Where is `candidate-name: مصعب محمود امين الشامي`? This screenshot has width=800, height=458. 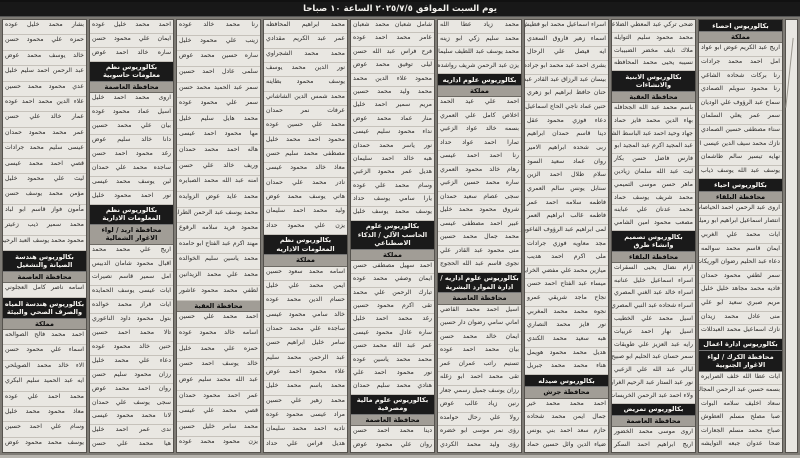
candidate-name: مصعب محمود امين الشامي is located at coordinates (653, 225).